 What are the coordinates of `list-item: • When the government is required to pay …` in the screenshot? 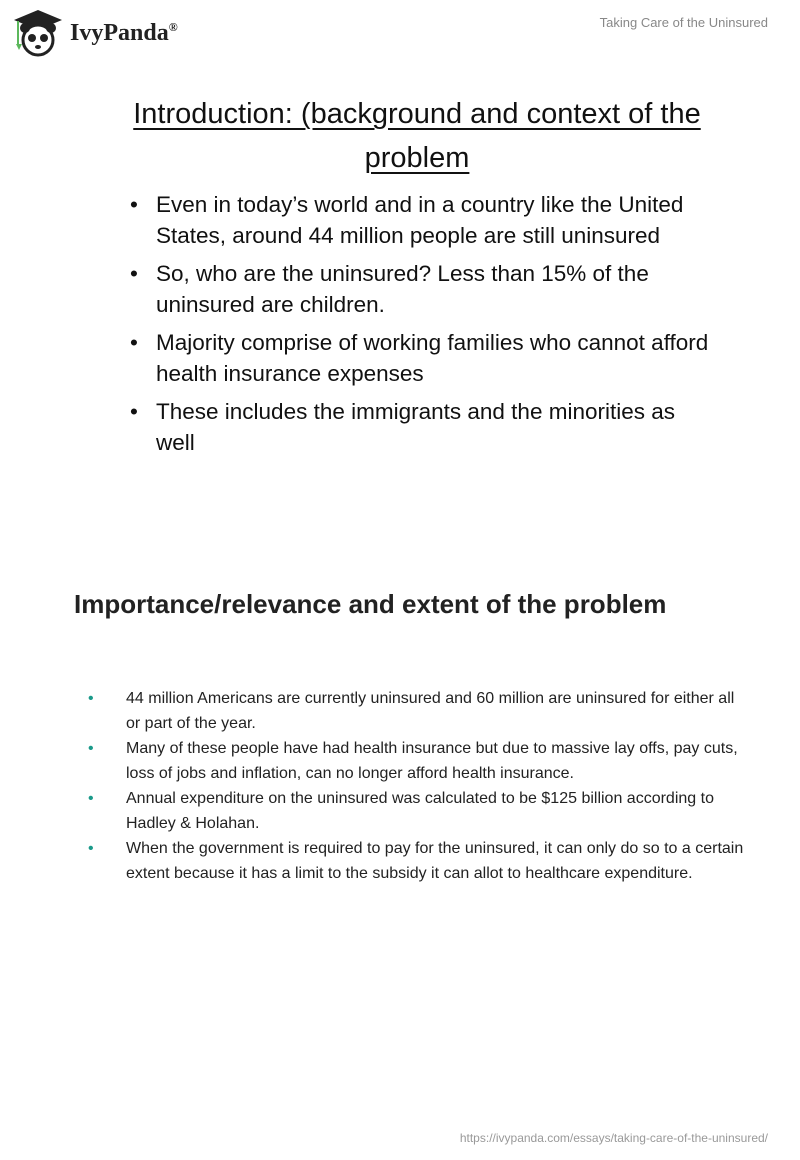 It's located at (418, 861).